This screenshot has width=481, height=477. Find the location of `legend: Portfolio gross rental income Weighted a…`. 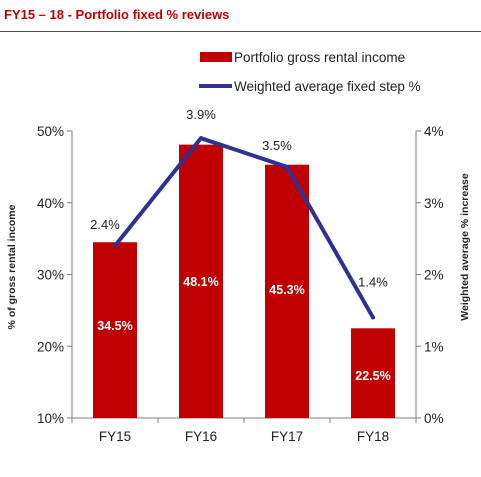

legend: Portfolio gross rental income Weighted a… is located at coordinates (310, 72).